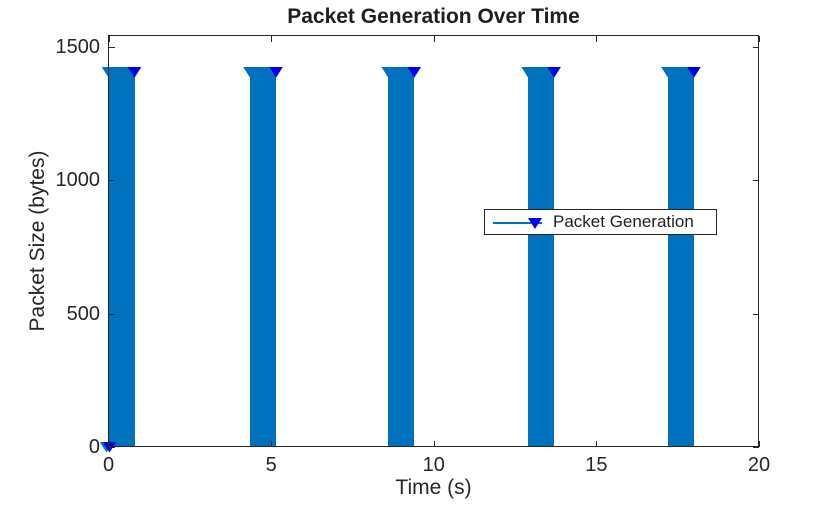 This screenshot has width=840, height=505. What do you see at coordinates (108, 465) in the screenshot?
I see `x-tick-label: 0` at bounding box center [108, 465].